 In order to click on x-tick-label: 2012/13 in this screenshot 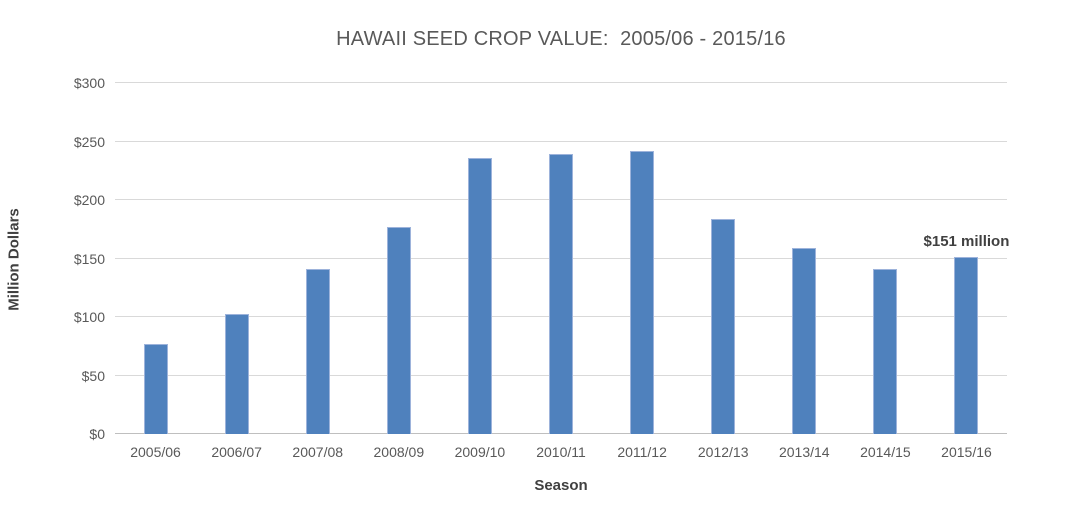, I will do `click(723, 452)`.